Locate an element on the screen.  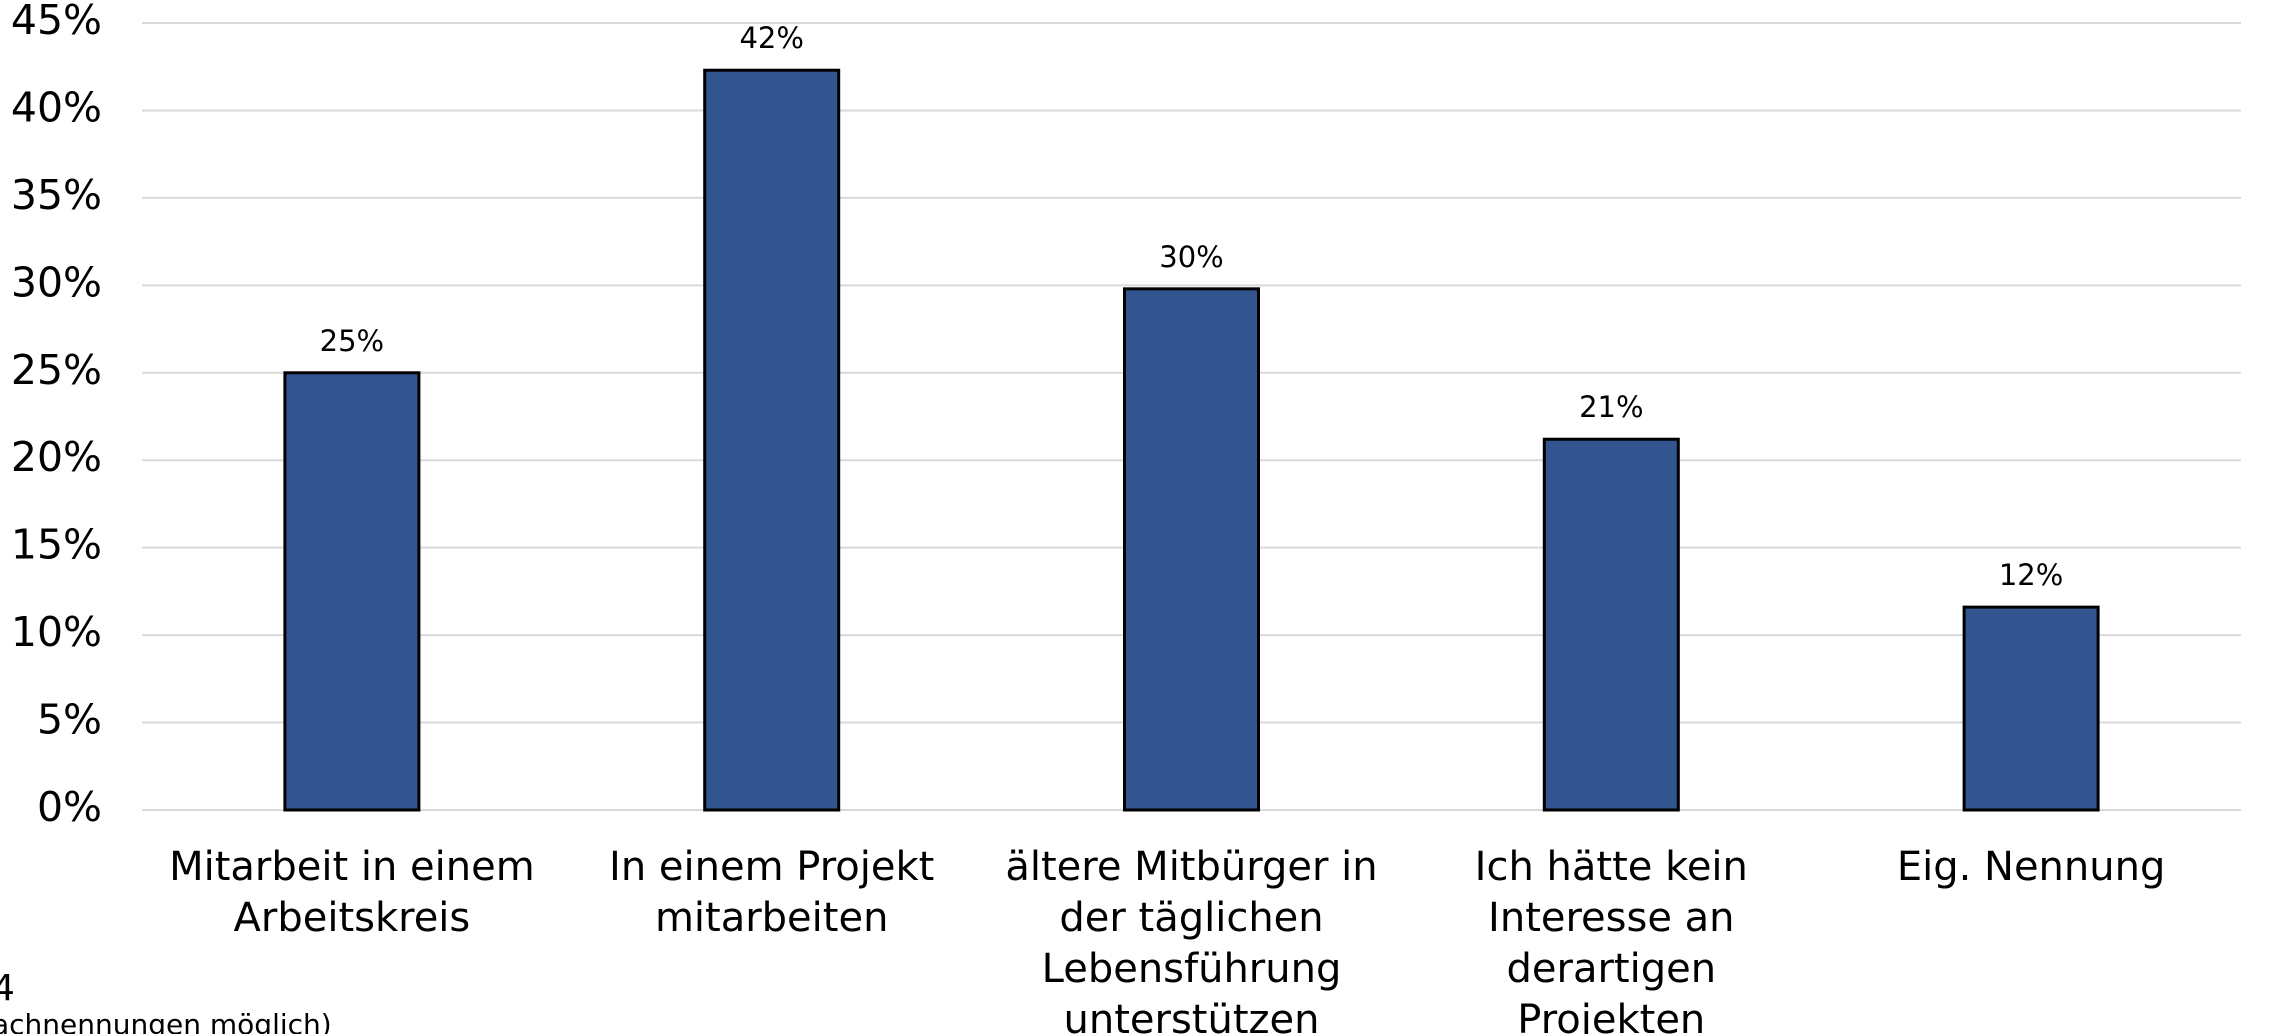
y-tick-label: 40% is located at coordinates (56, 107).